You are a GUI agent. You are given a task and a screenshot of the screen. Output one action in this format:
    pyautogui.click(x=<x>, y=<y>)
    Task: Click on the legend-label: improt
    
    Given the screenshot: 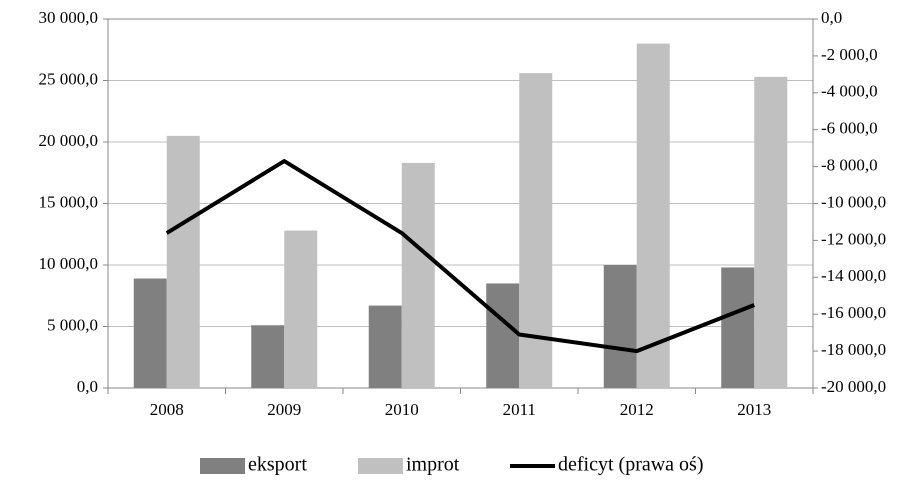 What is the action you would take?
    pyautogui.click(x=433, y=465)
    